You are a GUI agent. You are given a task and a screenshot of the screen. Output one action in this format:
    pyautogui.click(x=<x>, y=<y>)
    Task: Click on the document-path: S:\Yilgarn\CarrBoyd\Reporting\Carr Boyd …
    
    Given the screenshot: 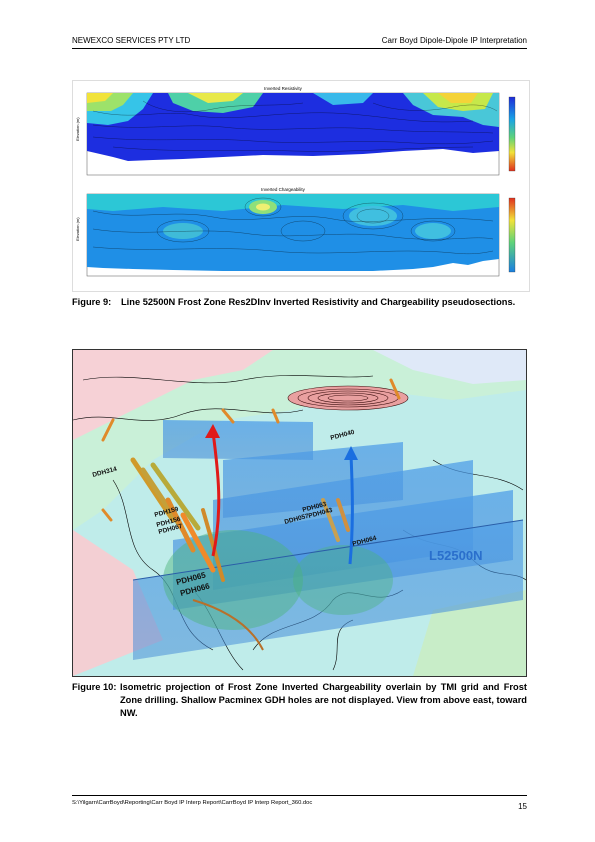 What is the action you would take?
    pyautogui.click(x=192, y=803)
    